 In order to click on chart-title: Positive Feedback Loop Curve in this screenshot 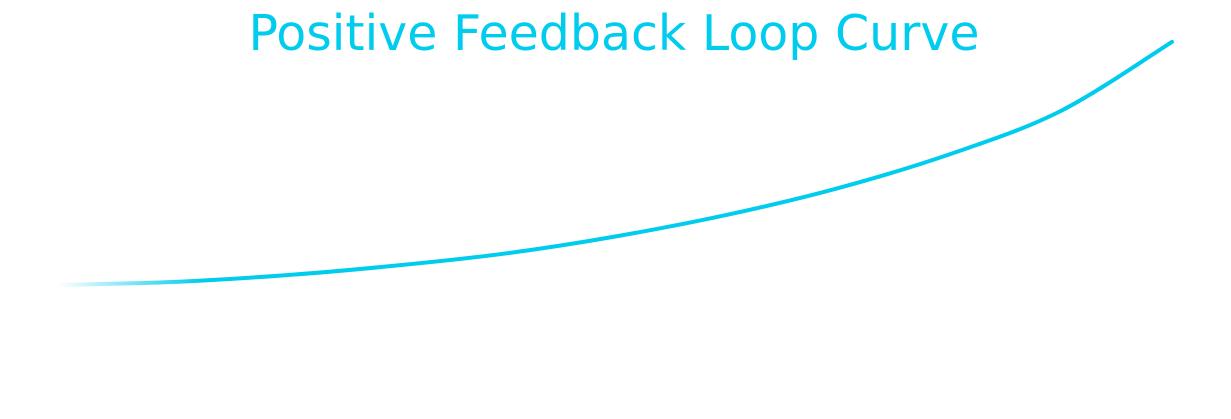, I will do `click(614, 33)`.